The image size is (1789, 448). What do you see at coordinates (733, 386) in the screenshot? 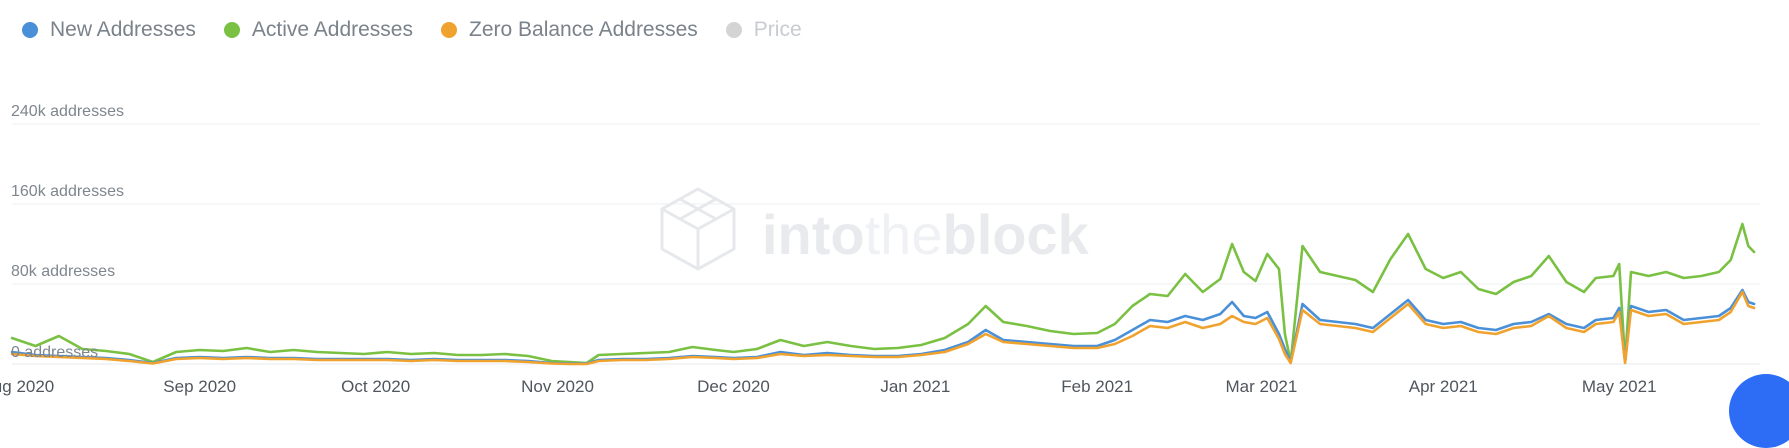
I see `x-tick-label: Dec 2020` at bounding box center [733, 386].